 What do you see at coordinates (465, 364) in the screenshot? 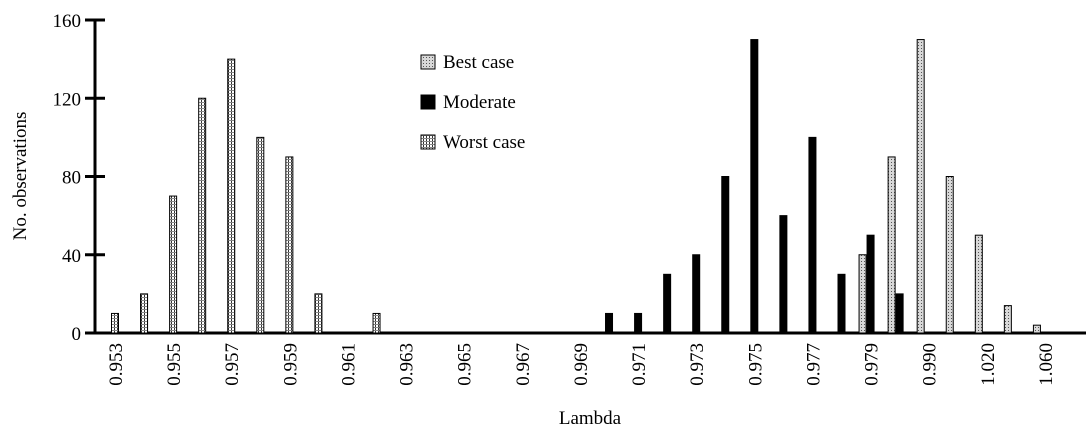
I see `x-tick-label: 0.965` at bounding box center [465, 364].